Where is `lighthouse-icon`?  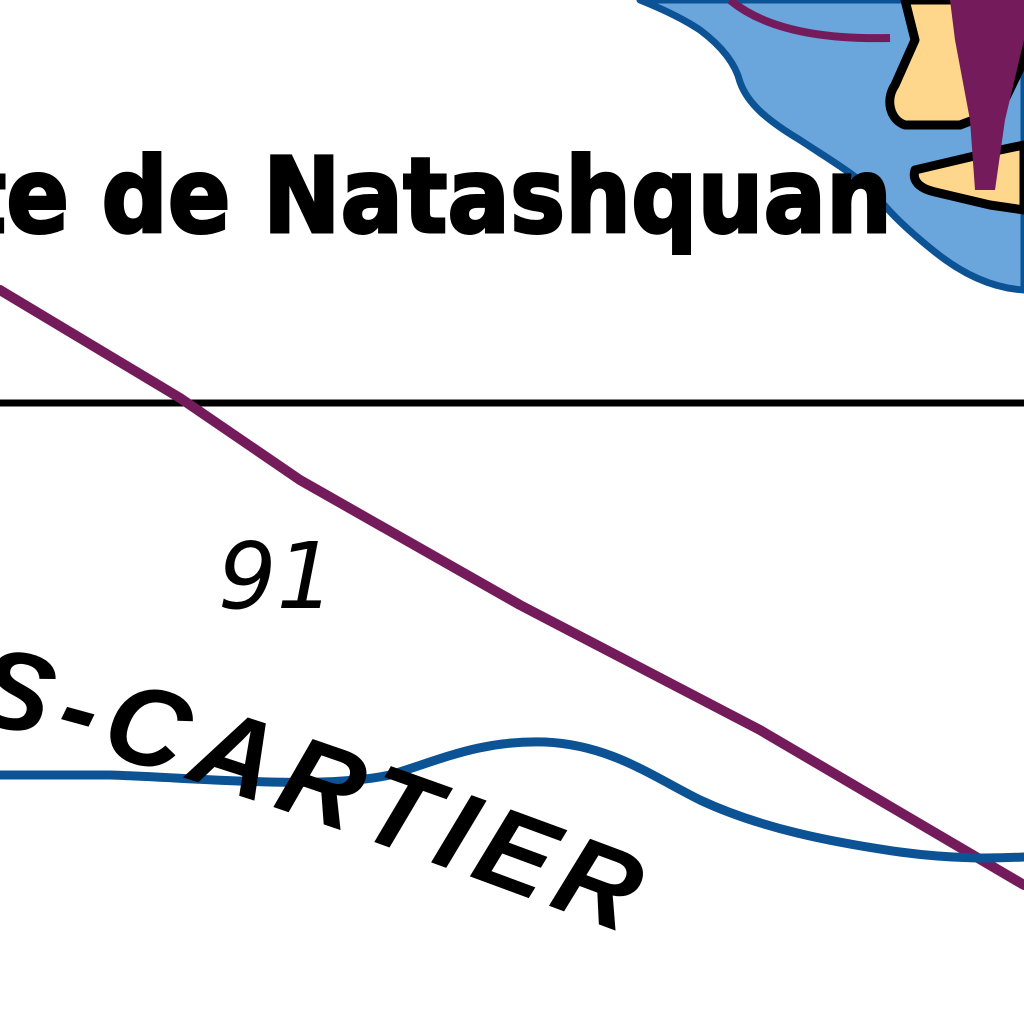
lighthouse-icon is located at coordinates (954, 107).